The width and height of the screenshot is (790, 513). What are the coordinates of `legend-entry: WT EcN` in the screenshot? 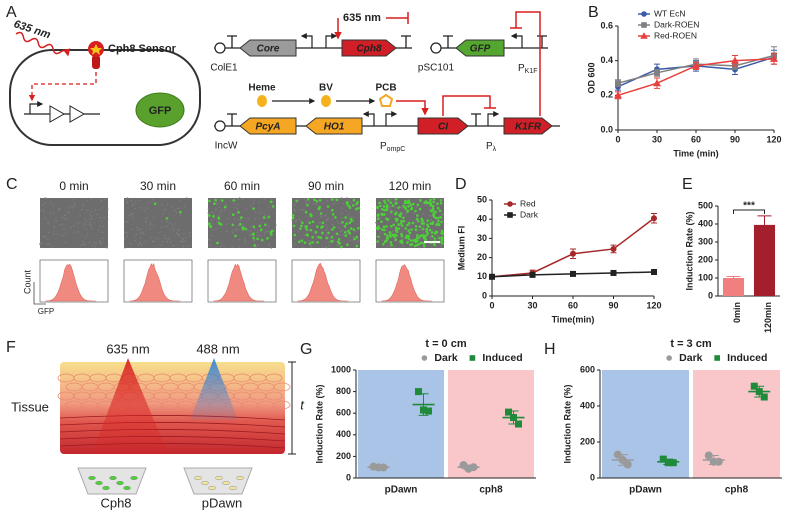 It's located at (669, 13).